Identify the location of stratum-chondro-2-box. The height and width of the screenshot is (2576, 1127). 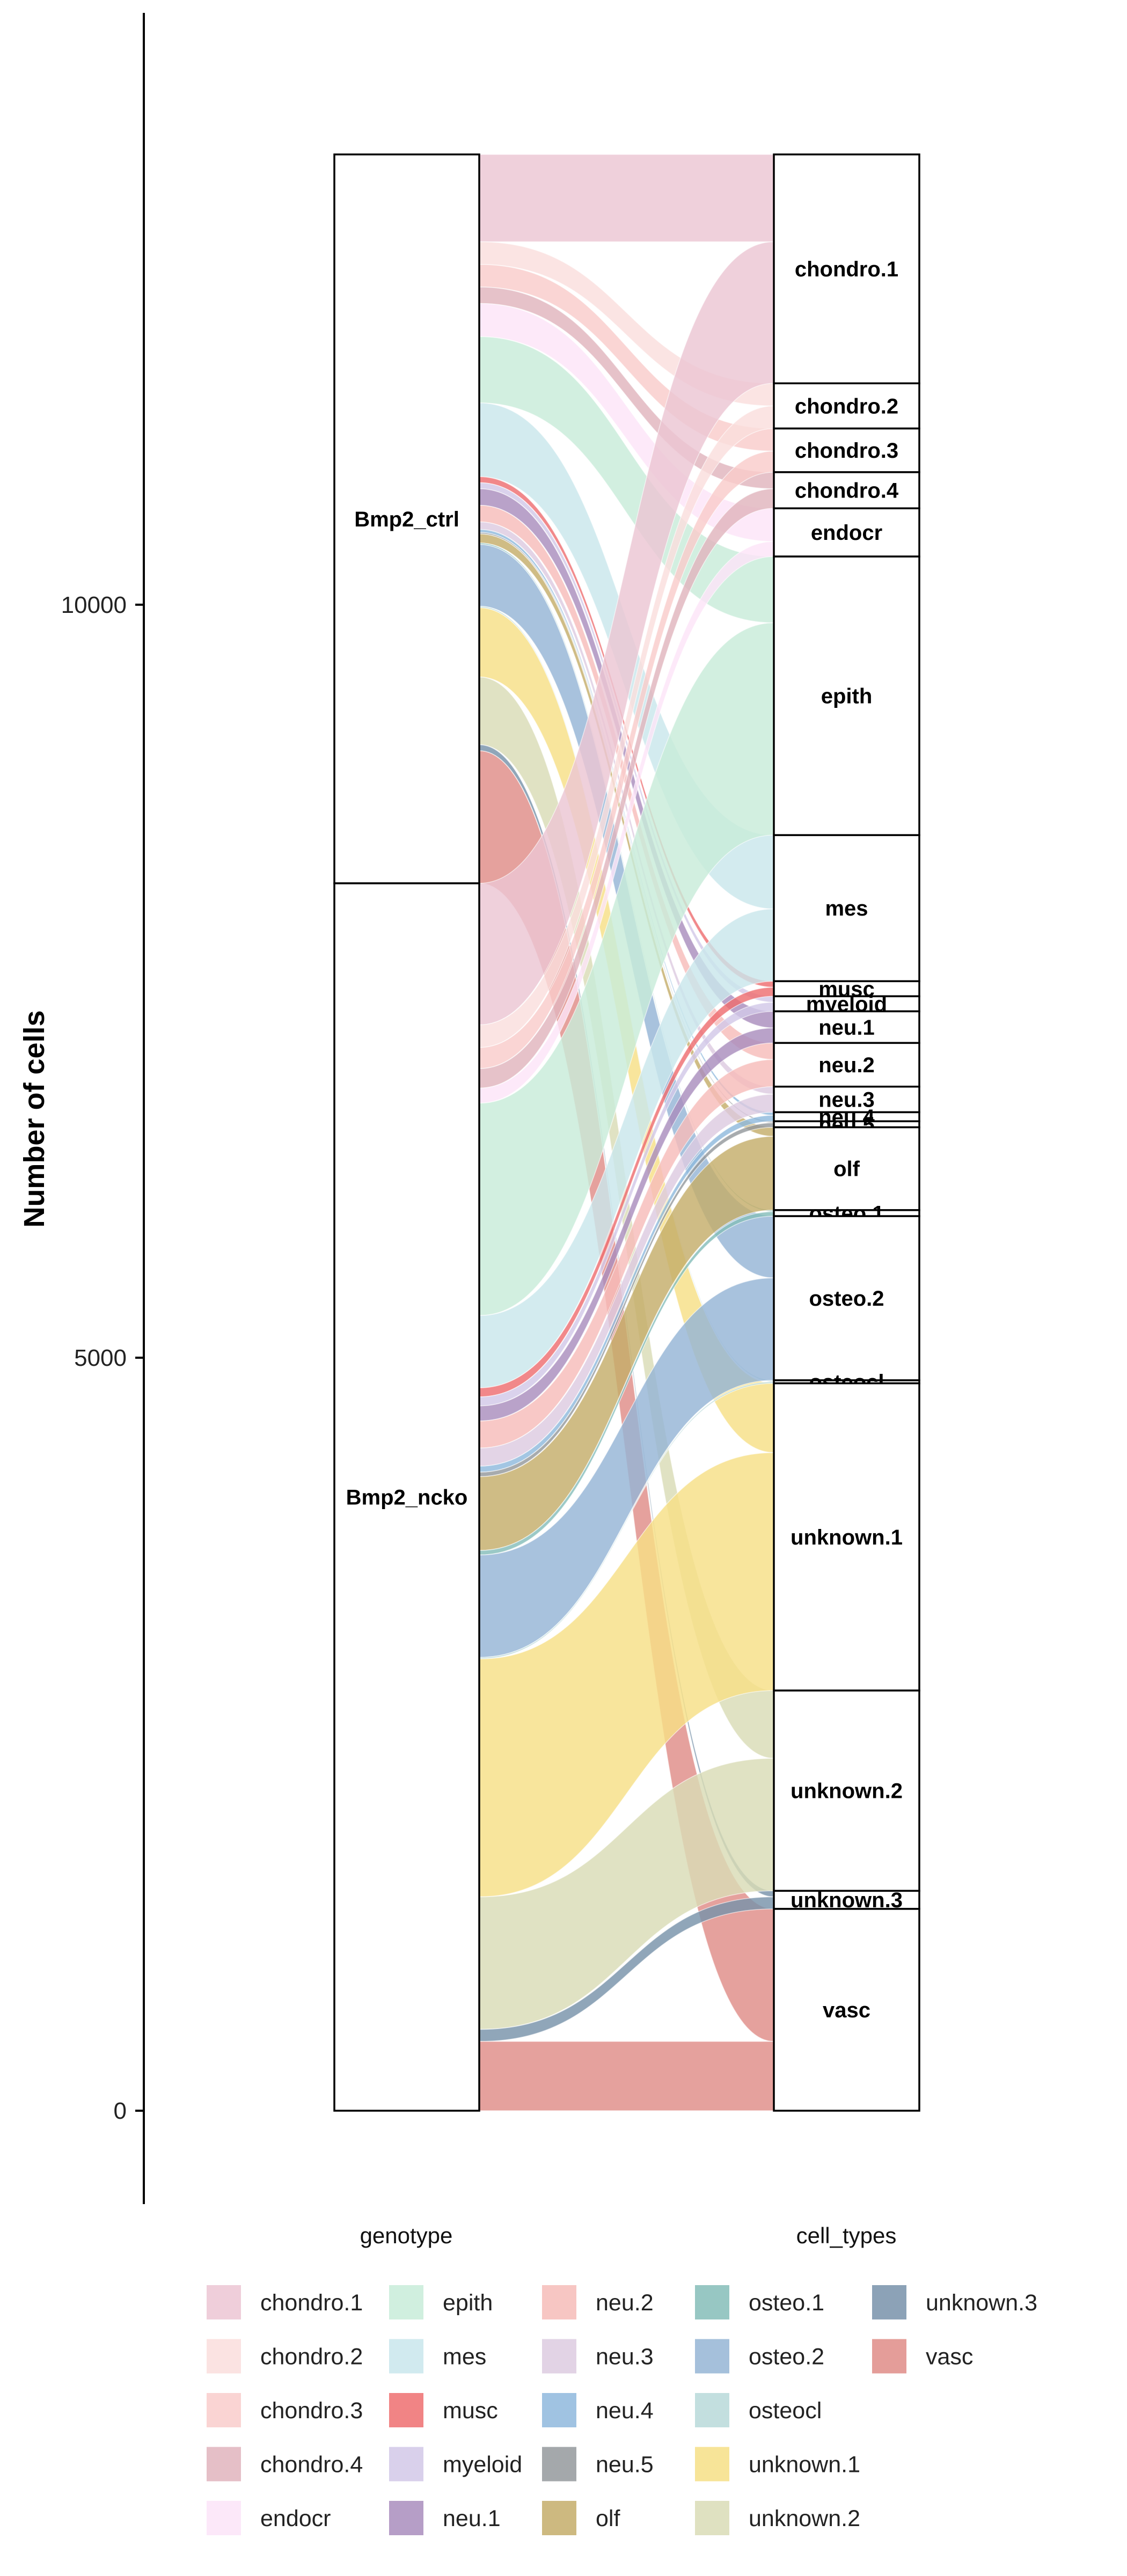
(846, 406).